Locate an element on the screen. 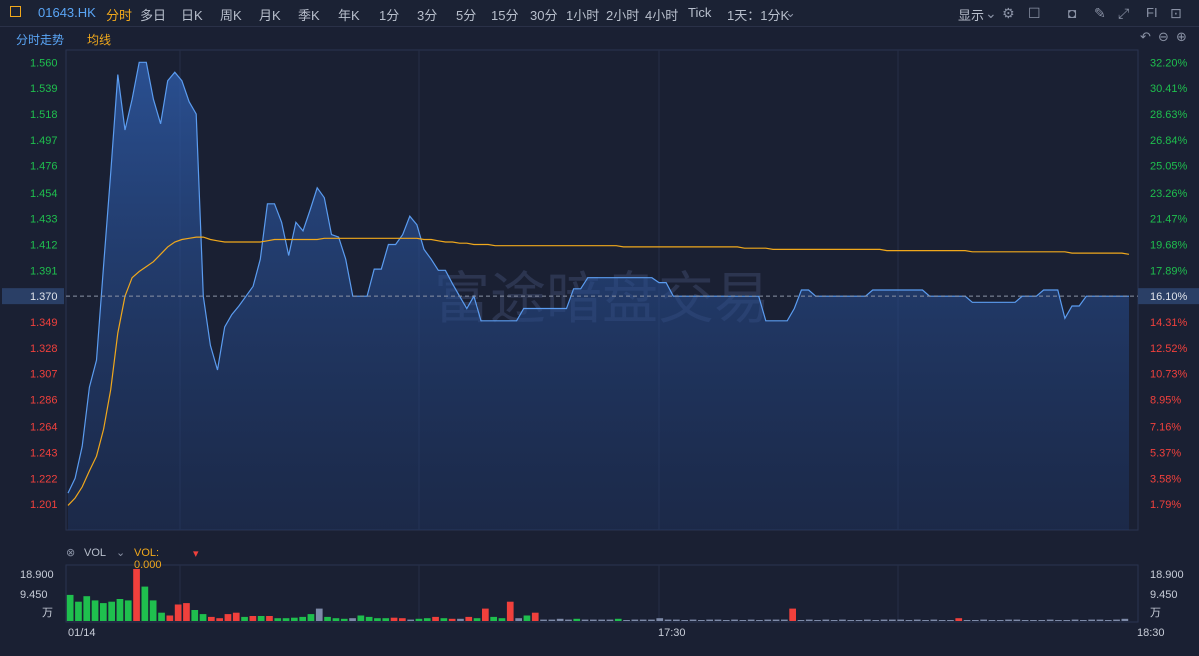 Image resolution: width=1199 pixels, height=656 pixels. y-tick-pct-label: 7.16% is located at coordinates (1165, 428).